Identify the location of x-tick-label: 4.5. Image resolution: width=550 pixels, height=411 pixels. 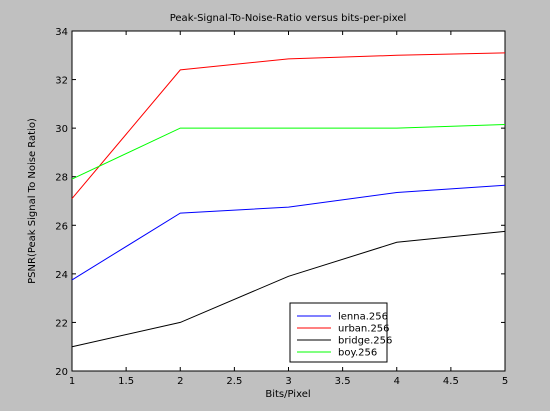
(451, 381).